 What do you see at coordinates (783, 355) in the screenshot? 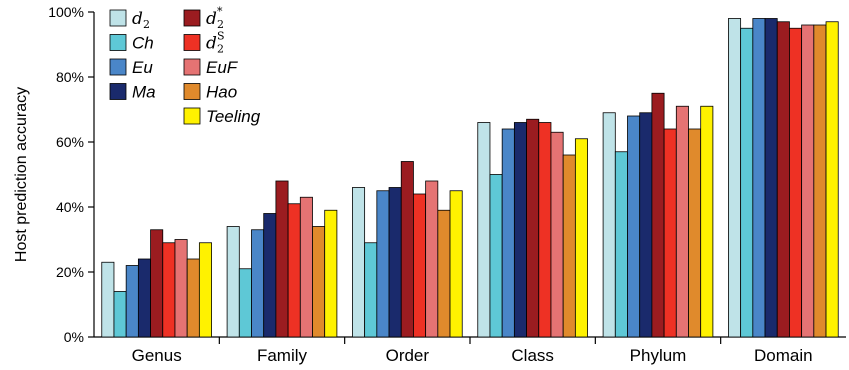
I see `x-category-label: Domain` at bounding box center [783, 355].